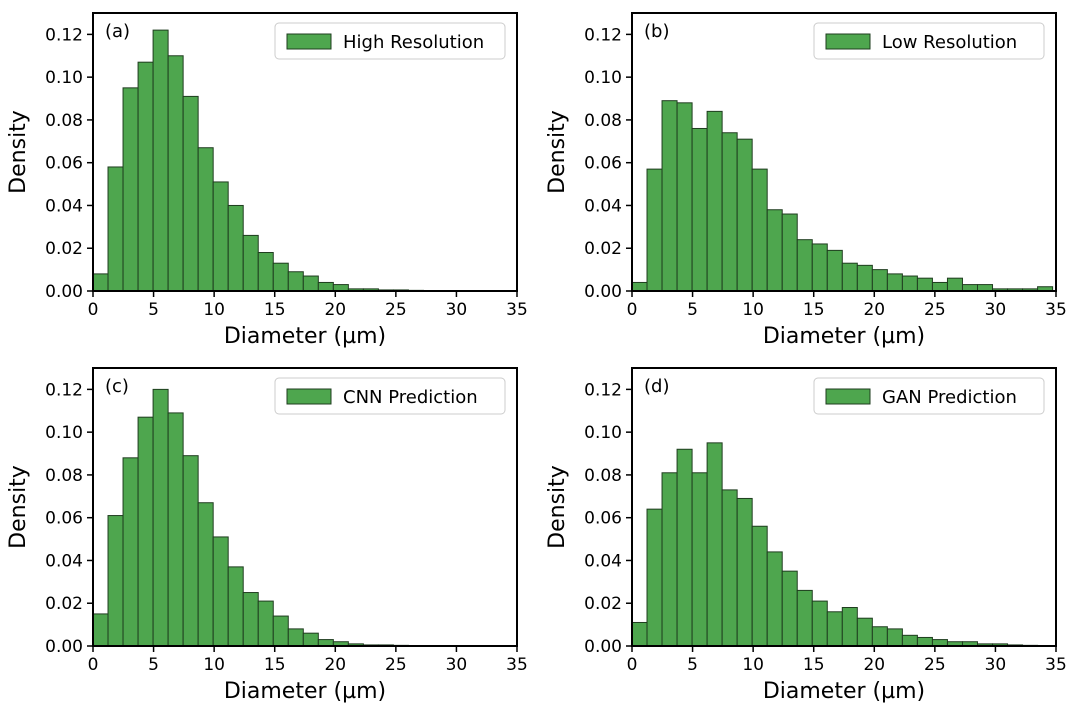  What do you see at coordinates (413, 42) in the screenshot?
I see `legend-label: High Resolution` at bounding box center [413, 42].